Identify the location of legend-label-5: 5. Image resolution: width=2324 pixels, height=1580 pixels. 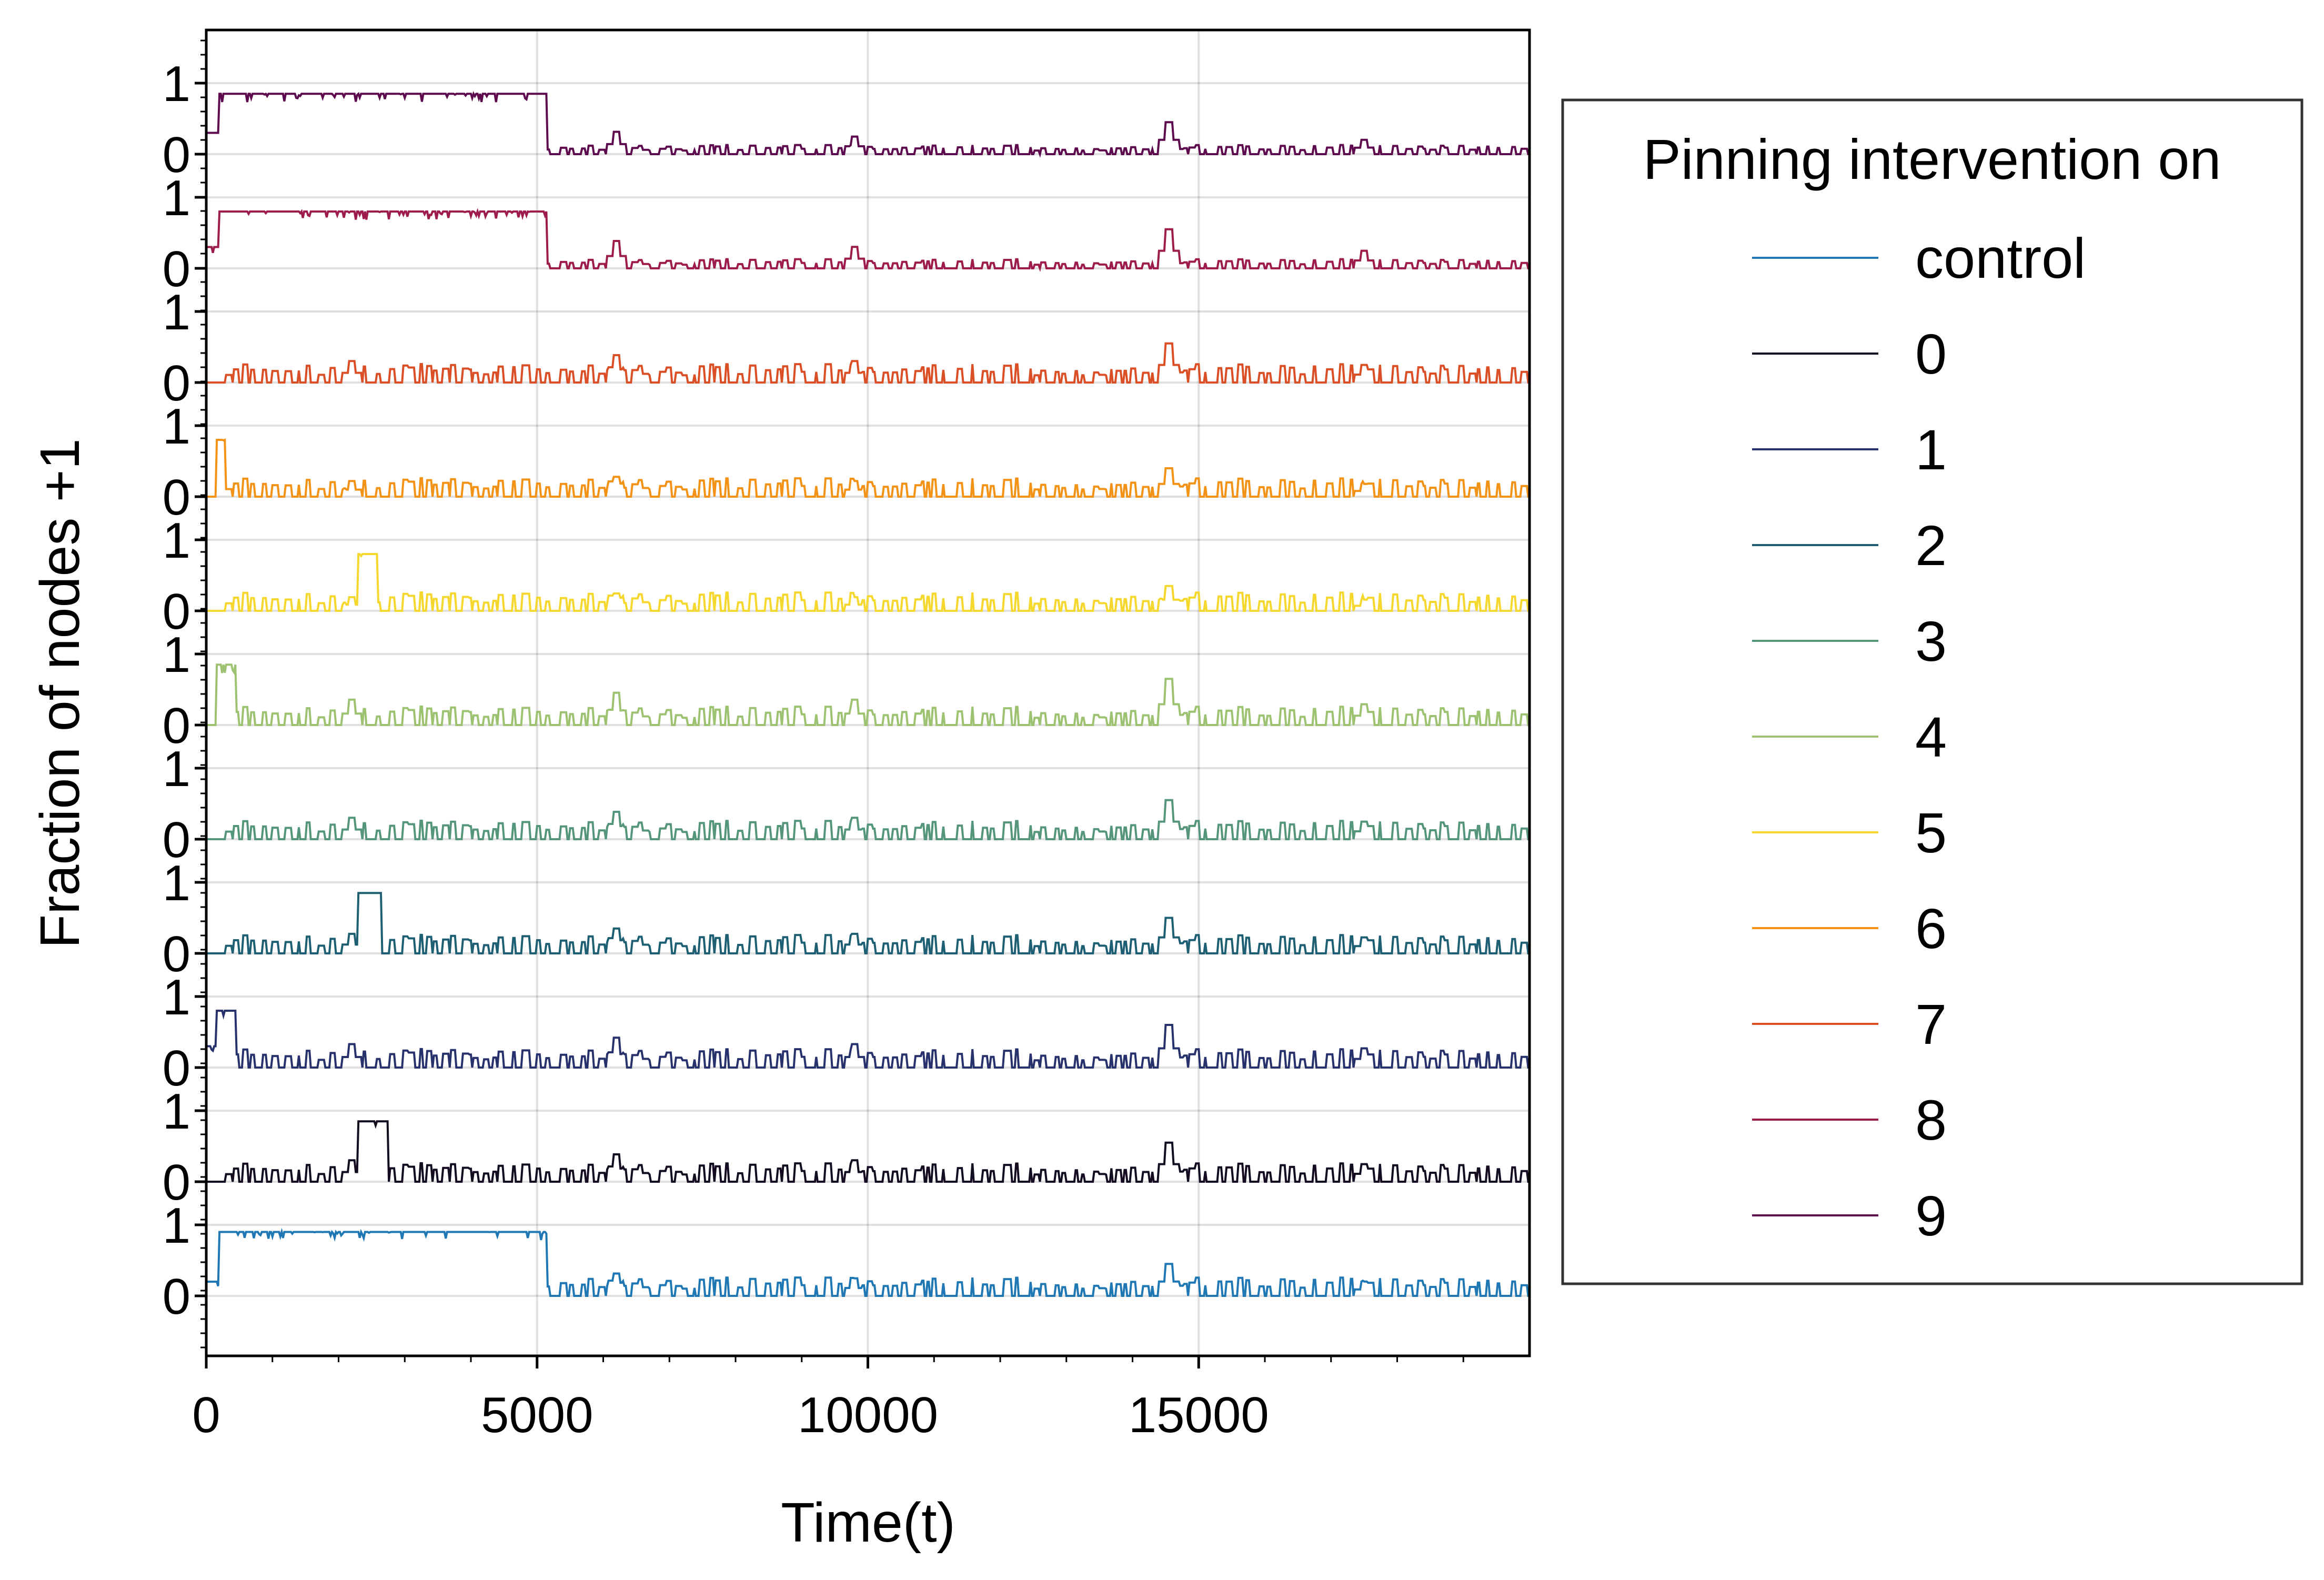
(1931, 832).